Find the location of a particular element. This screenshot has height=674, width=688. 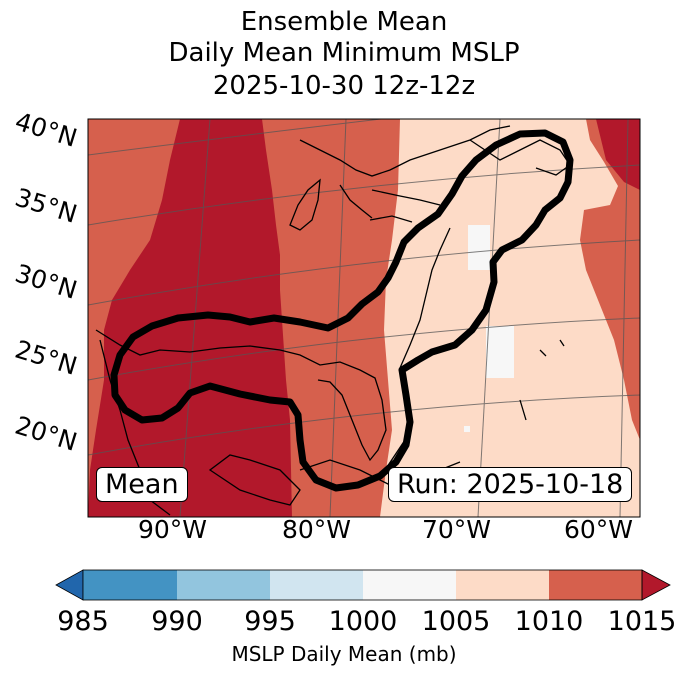

lon-label-80w: 80°W is located at coordinates (317, 529).